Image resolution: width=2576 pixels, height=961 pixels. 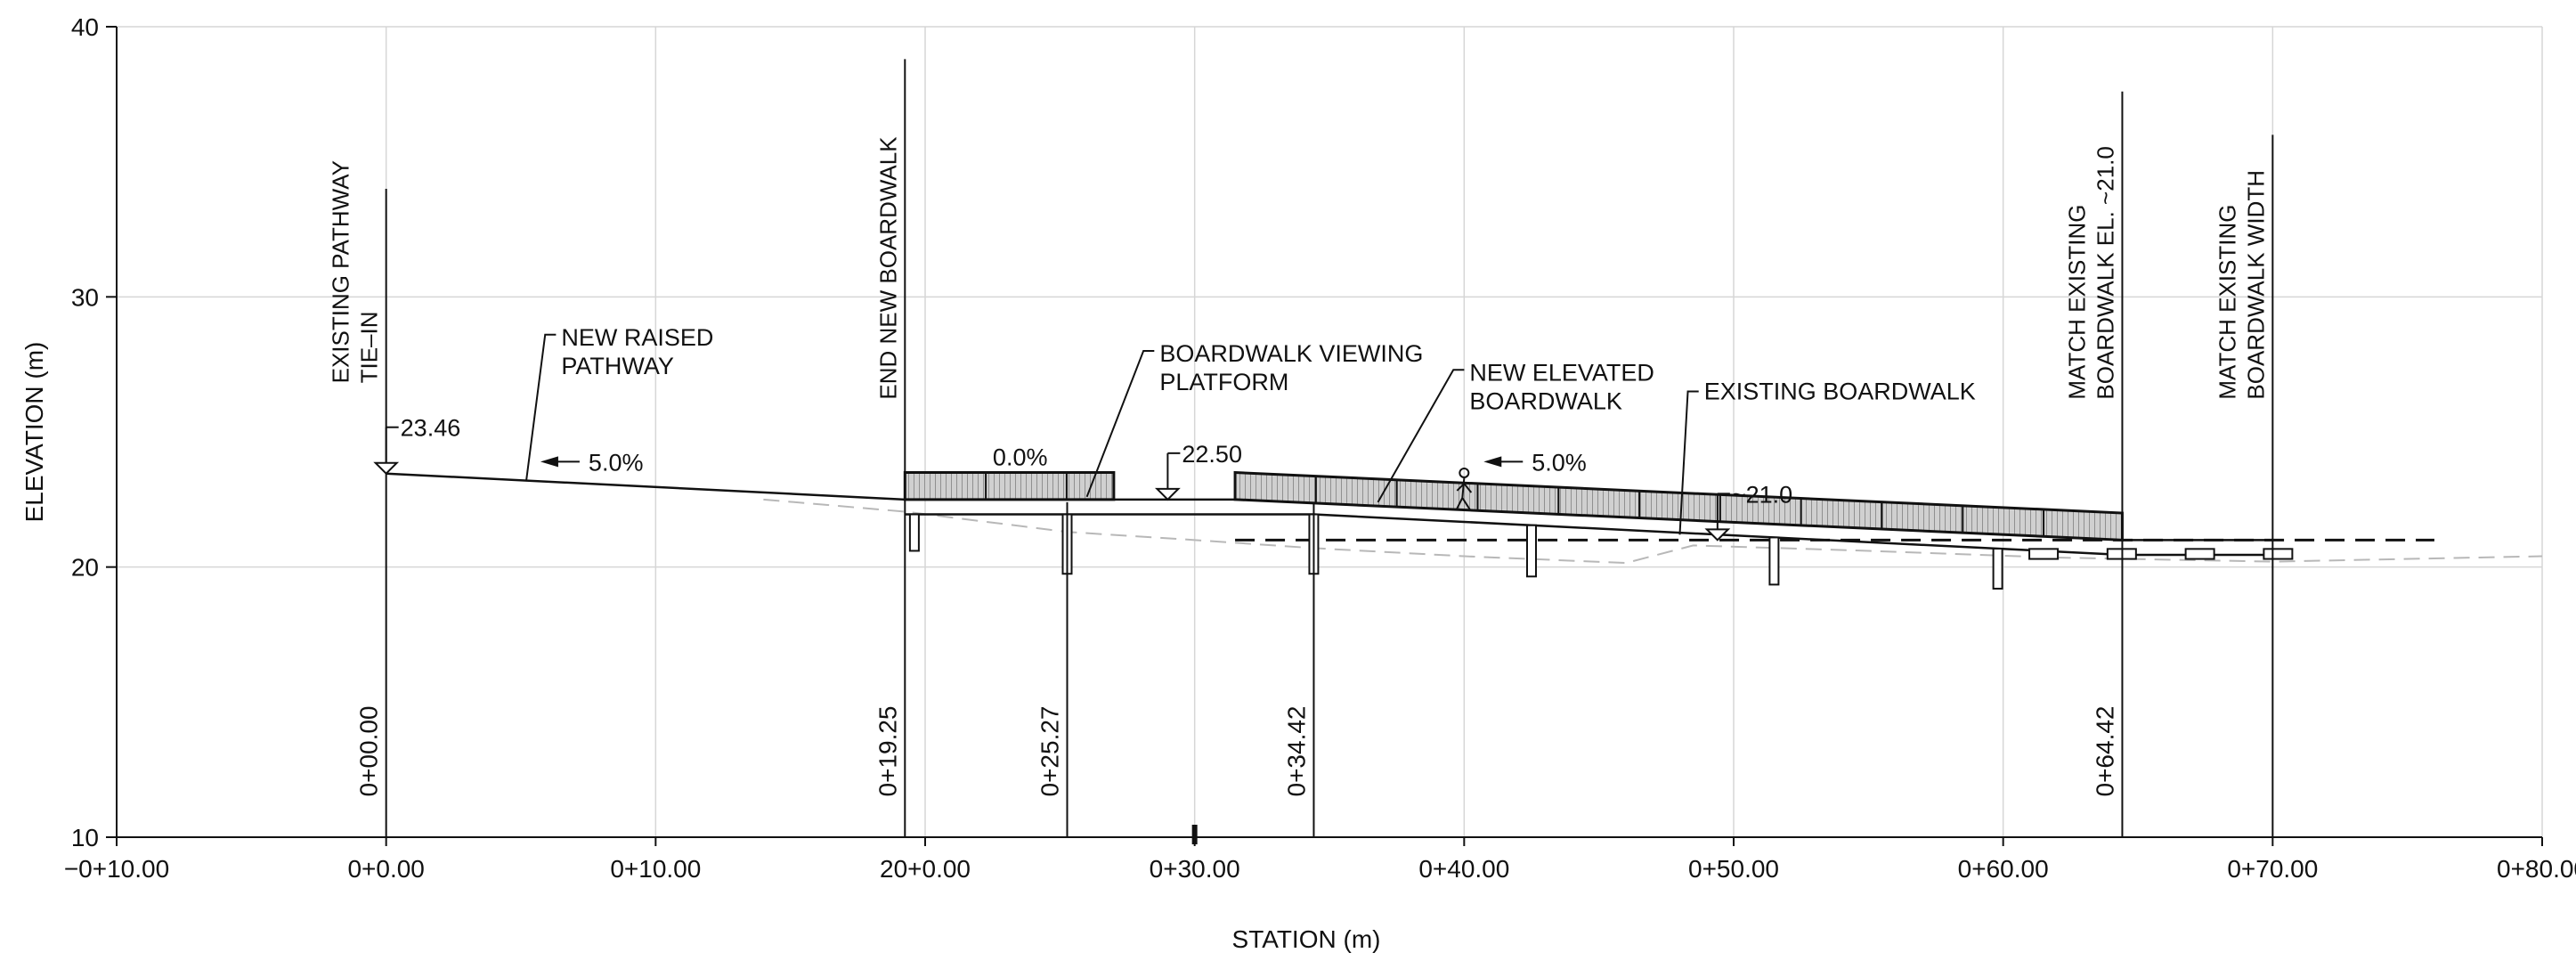 What do you see at coordinates (617, 366) in the screenshot?
I see `callout-label: PATHWAY` at bounding box center [617, 366].